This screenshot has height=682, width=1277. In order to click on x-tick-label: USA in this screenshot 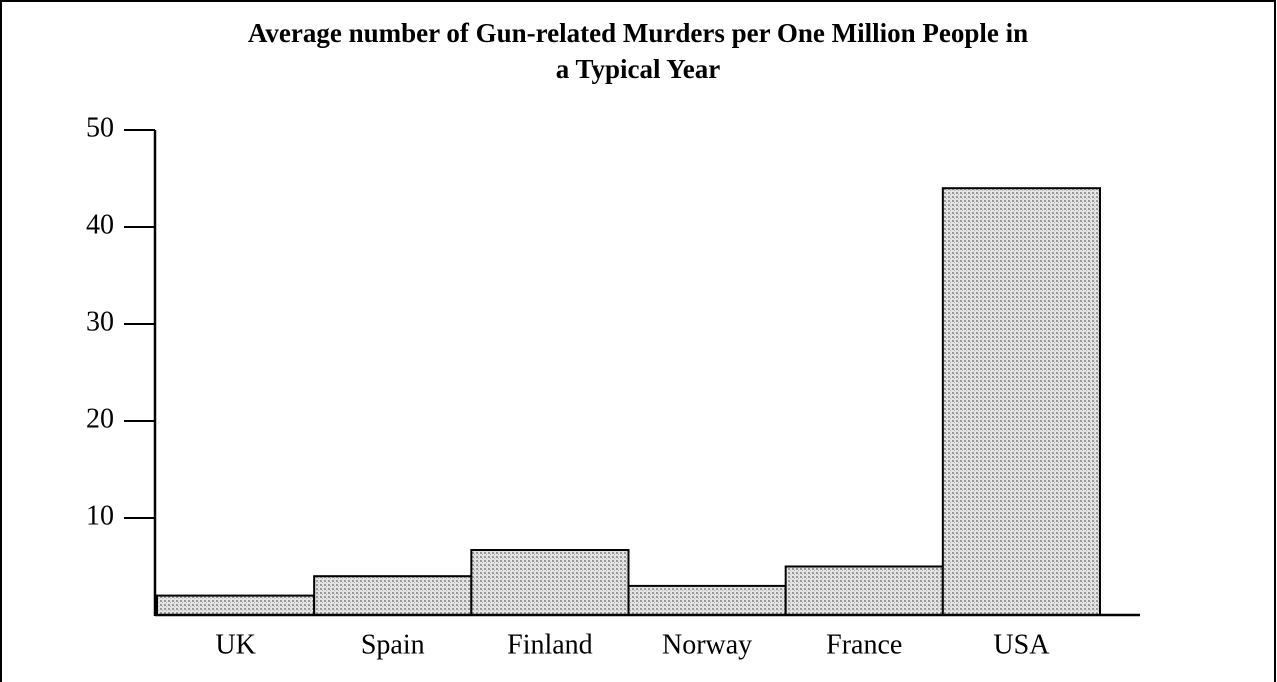, I will do `click(1021, 644)`.